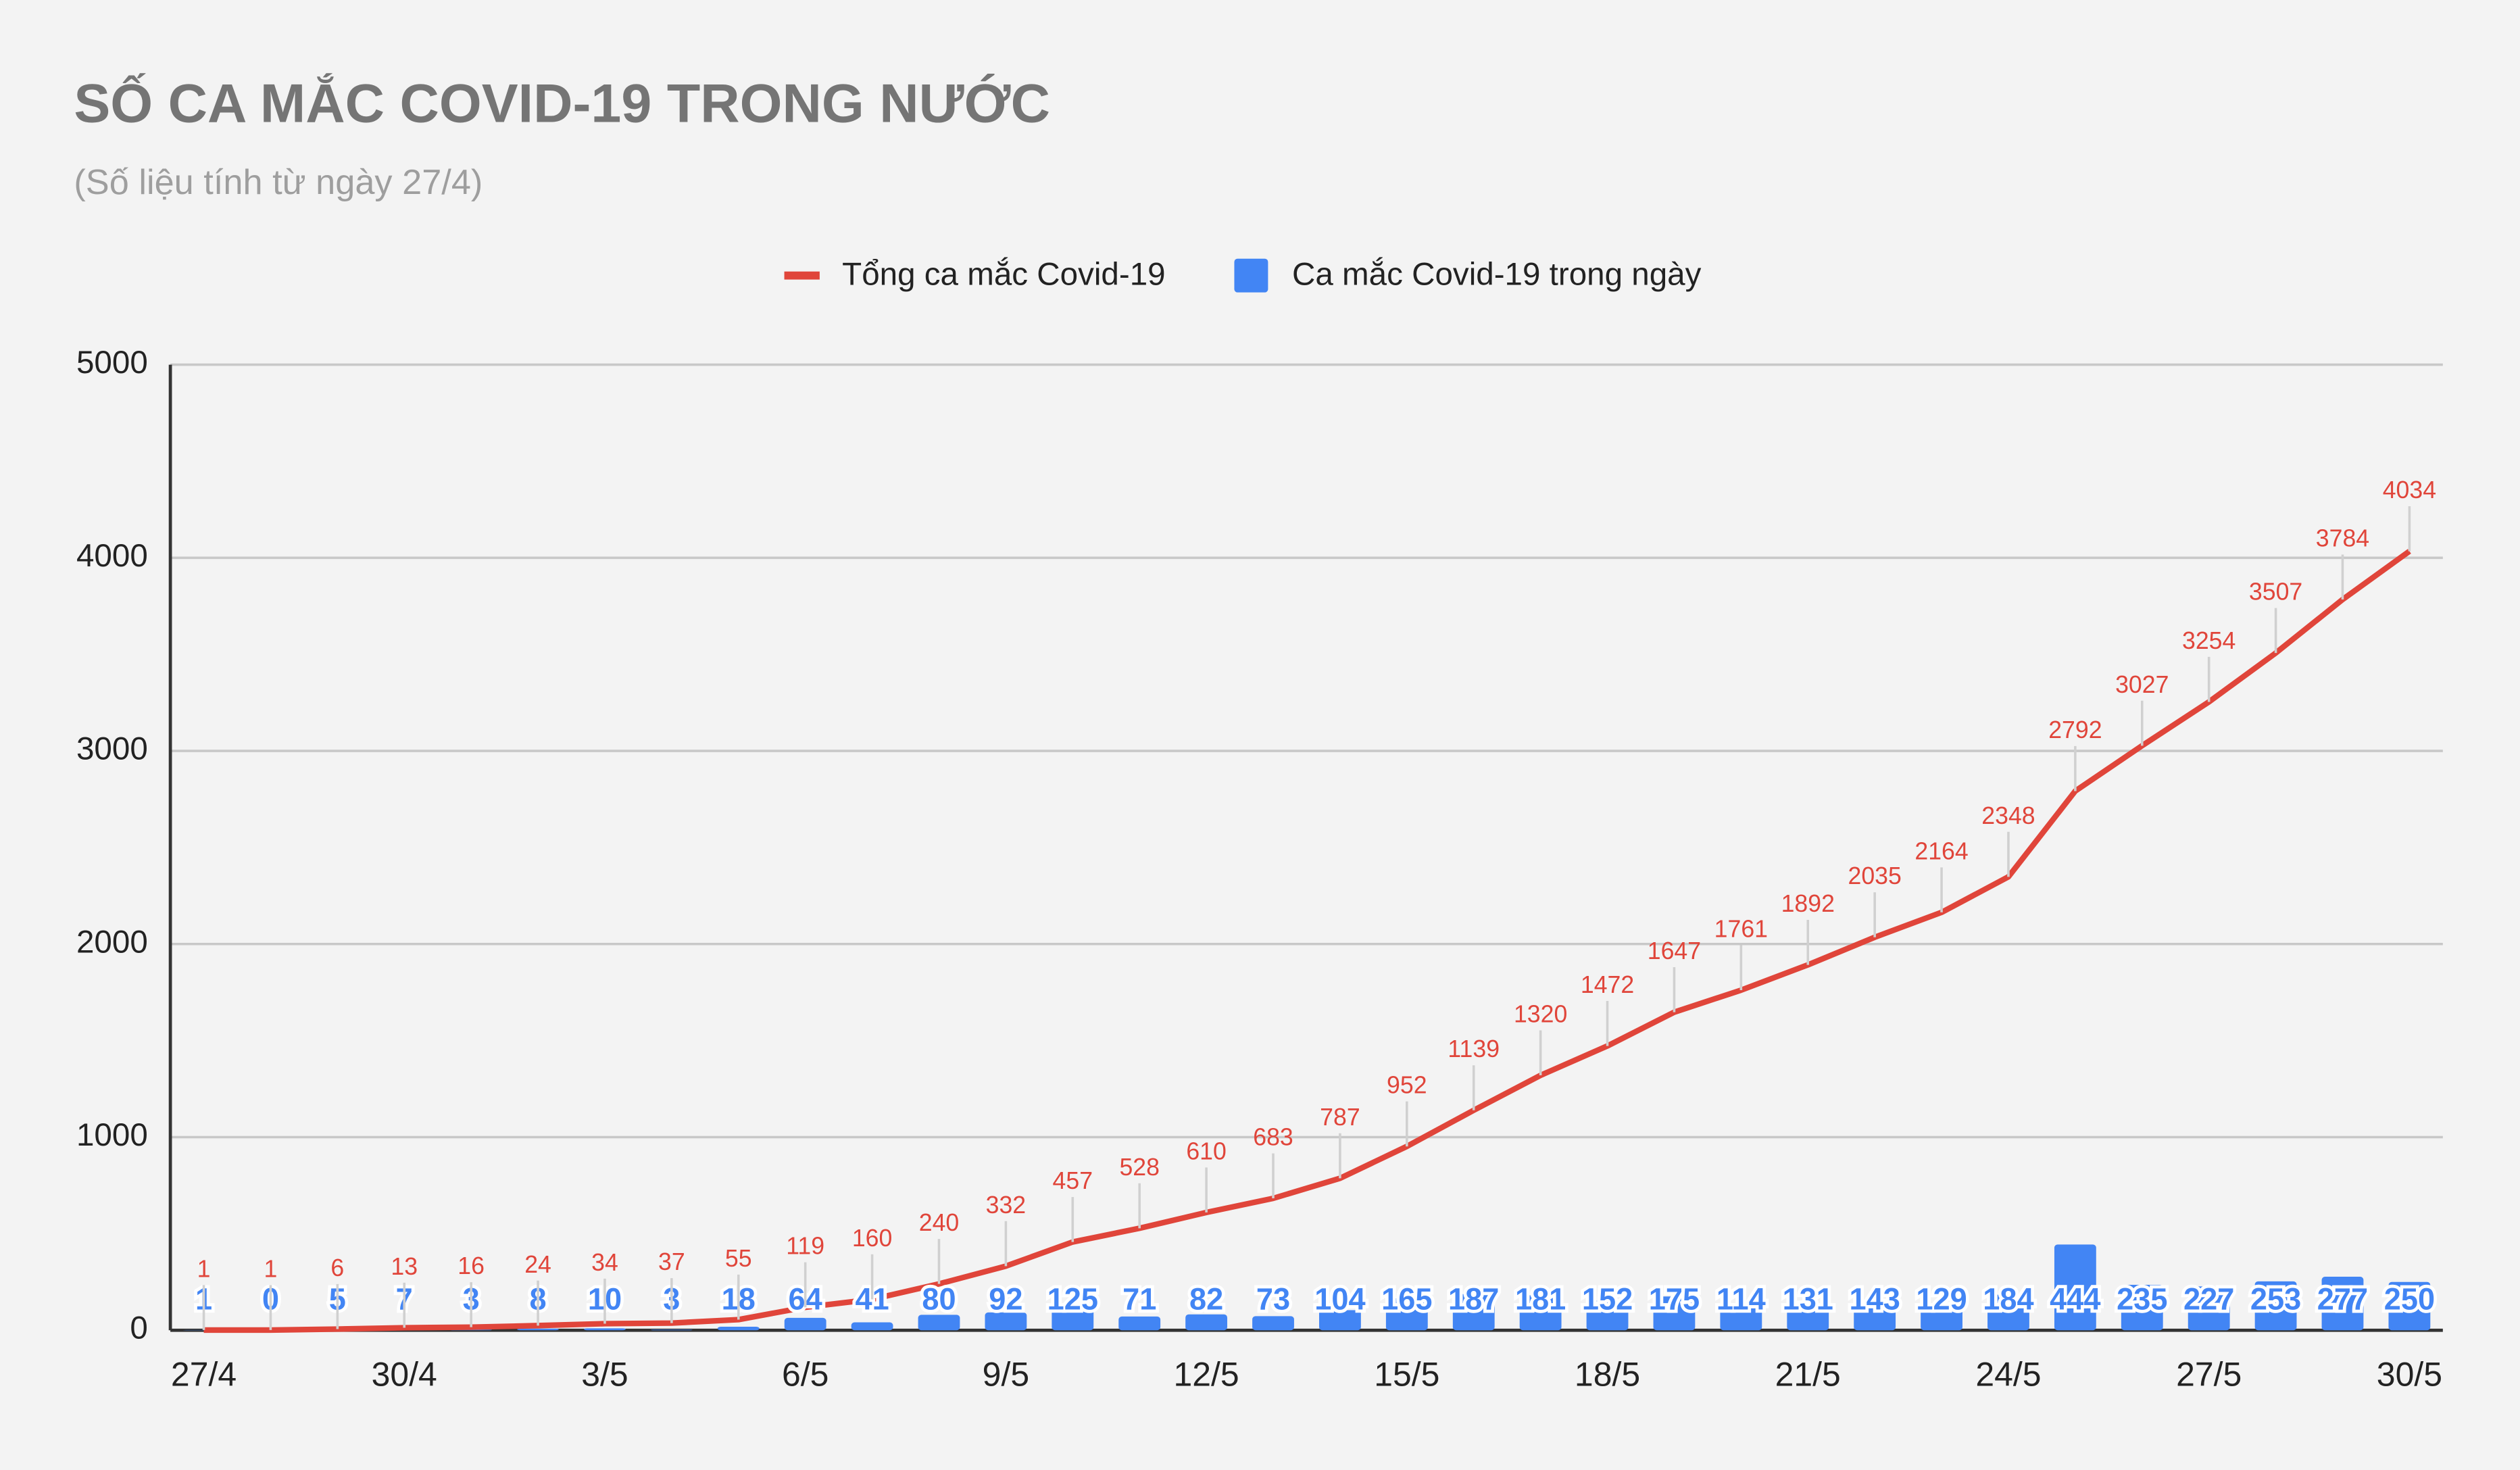  What do you see at coordinates (1608, 984) in the screenshot?
I see `line-value-label: 1472` at bounding box center [1608, 984].